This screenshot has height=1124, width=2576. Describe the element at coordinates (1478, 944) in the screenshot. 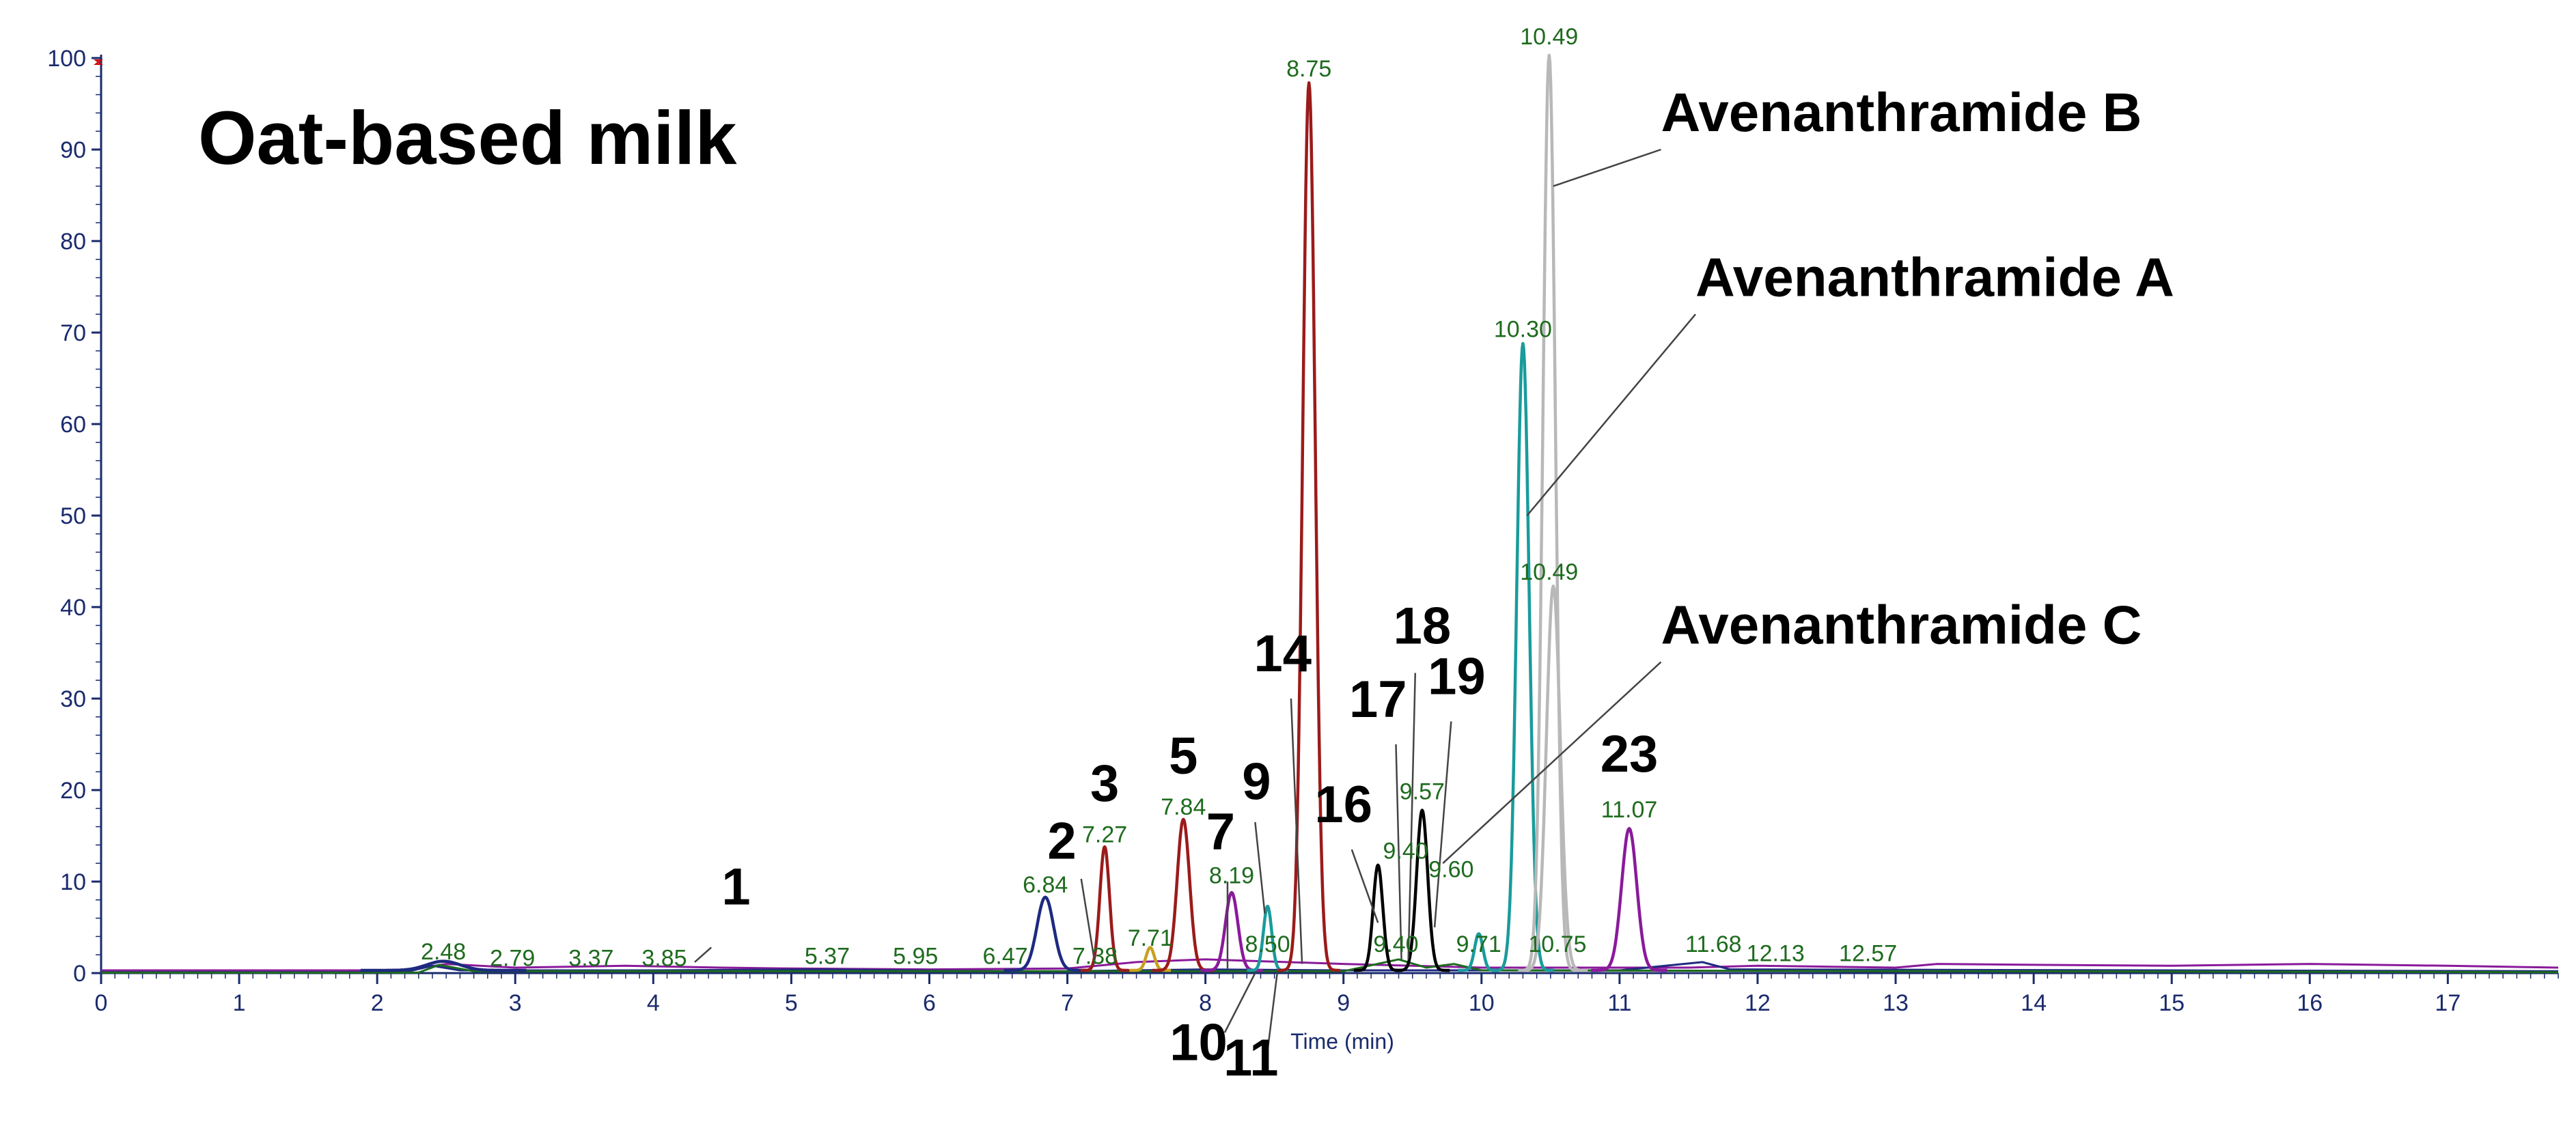

I see `retention-time-label: 9.71` at that location.